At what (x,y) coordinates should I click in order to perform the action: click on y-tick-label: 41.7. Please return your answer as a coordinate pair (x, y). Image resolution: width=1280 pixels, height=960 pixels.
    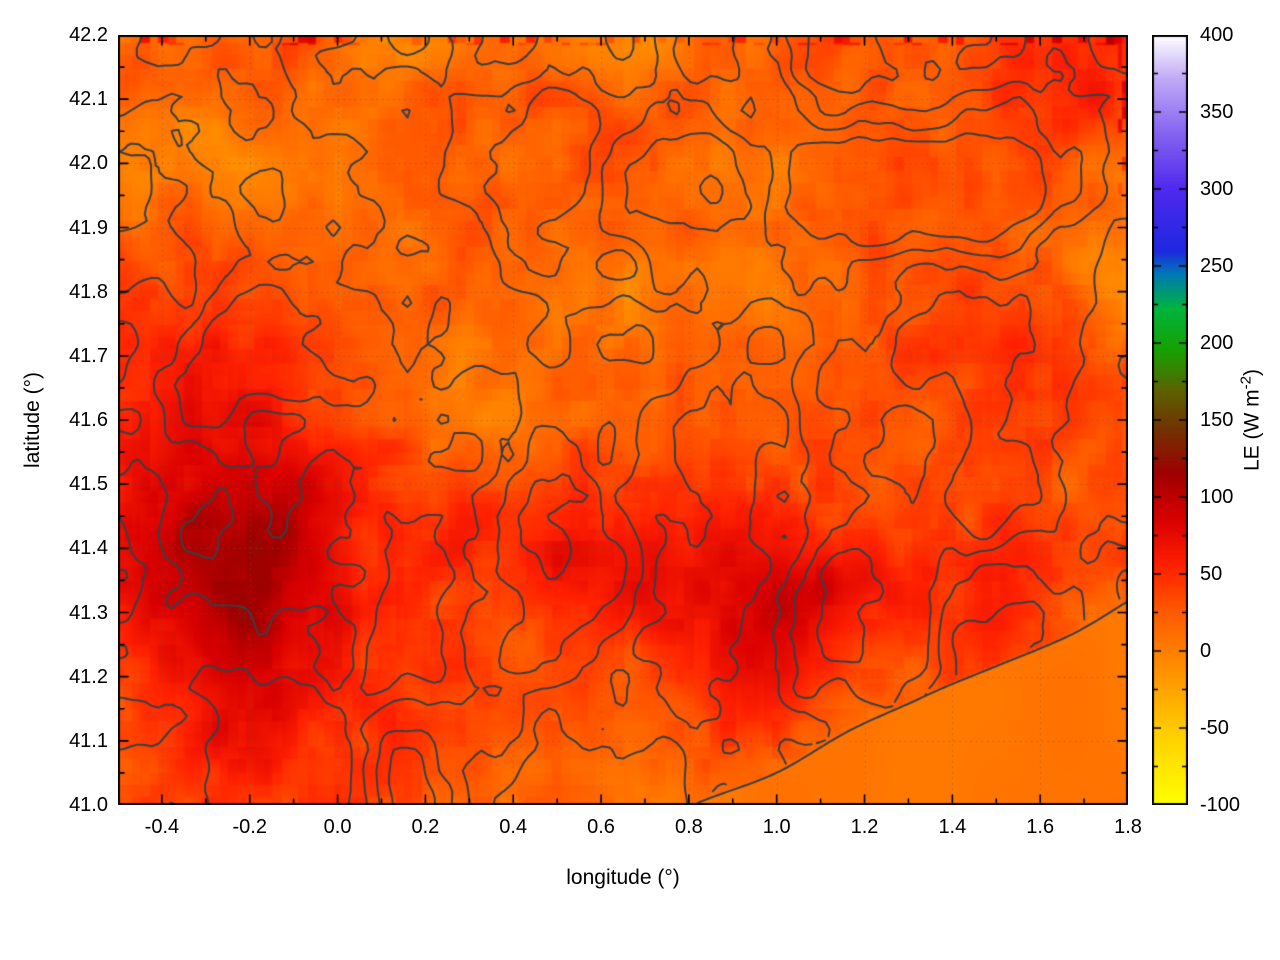
    Looking at the image, I should click on (88, 355).